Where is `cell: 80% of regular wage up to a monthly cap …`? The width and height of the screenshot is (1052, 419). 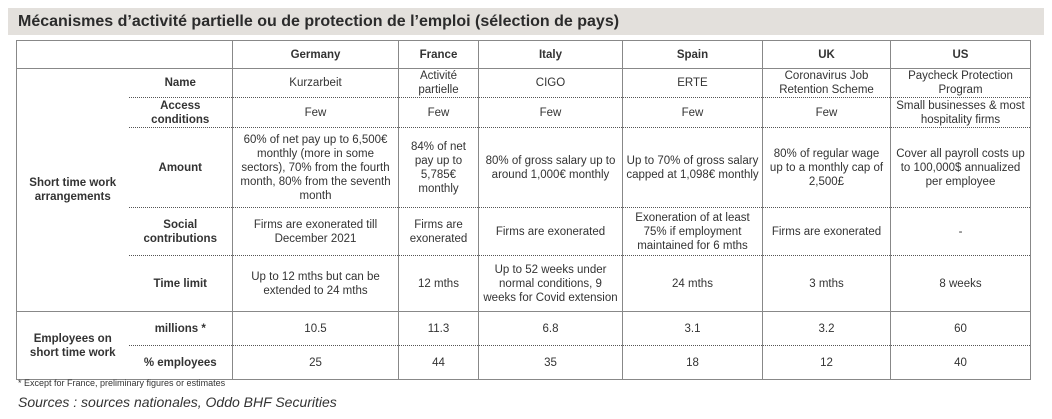
cell: 80% of regular wage up to a monthly cap … is located at coordinates (826, 167).